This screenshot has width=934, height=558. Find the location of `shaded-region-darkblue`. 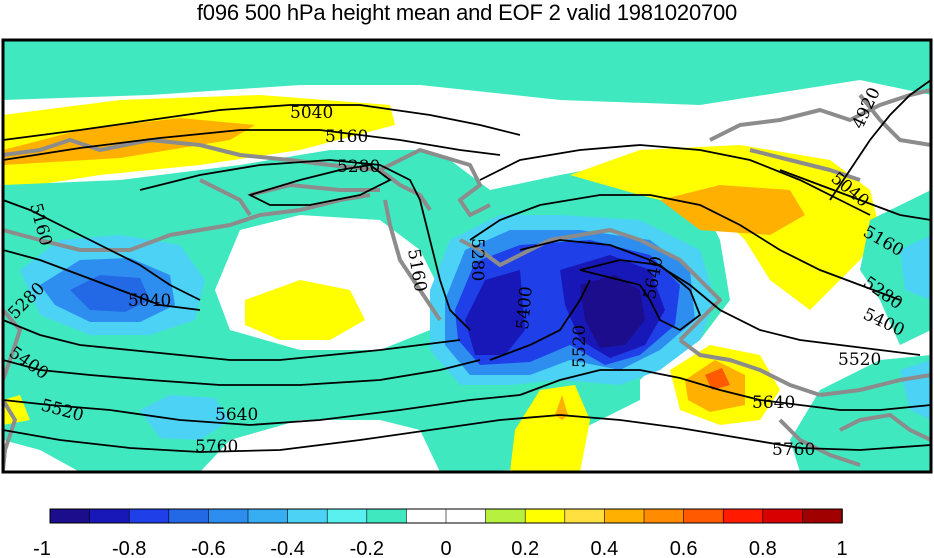

shaded-region-darkblue is located at coordinates (495, 312).